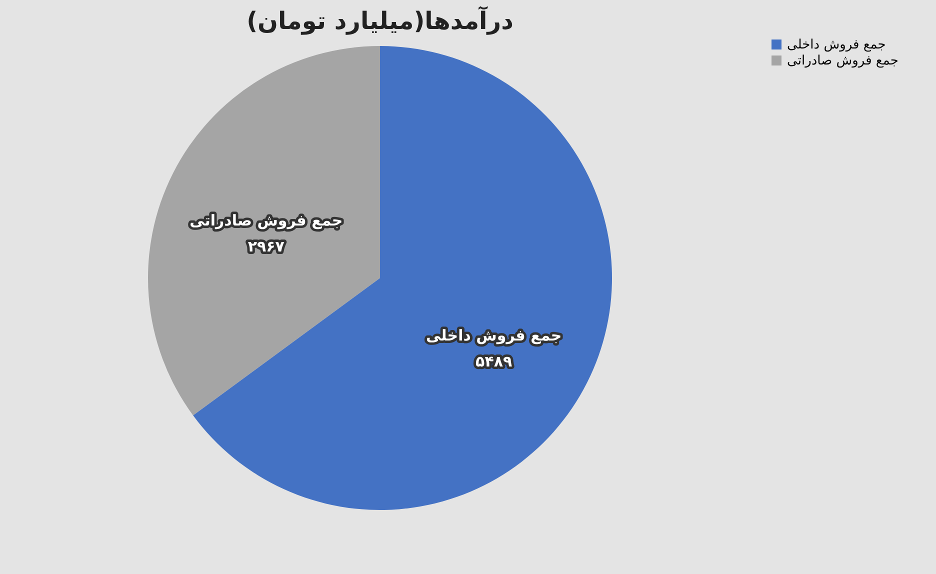 Image resolution: width=936 pixels, height=574 pixels. I want to click on data-label: ۲۹۶۷, so click(266, 246).